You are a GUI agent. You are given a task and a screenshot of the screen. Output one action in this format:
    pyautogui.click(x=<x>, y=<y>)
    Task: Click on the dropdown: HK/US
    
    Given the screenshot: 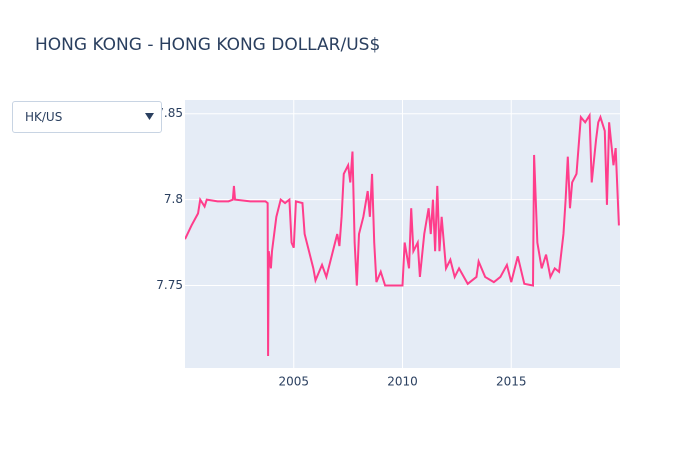 What is the action you would take?
    pyautogui.click(x=87, y=117)
    